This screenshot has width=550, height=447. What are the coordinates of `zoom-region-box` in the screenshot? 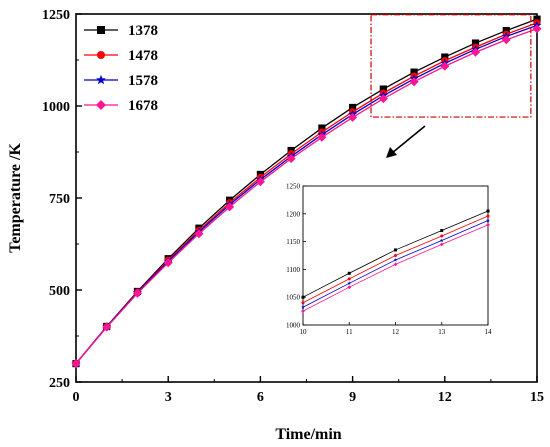 It's located at (451, 66).